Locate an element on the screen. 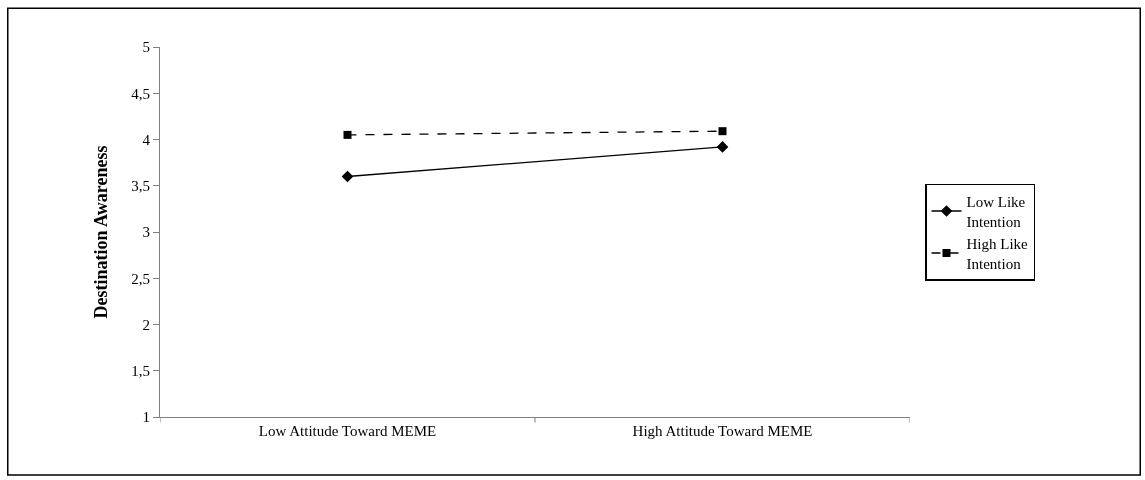  y-tick-label: 2 is located at coordinates (146, 324).